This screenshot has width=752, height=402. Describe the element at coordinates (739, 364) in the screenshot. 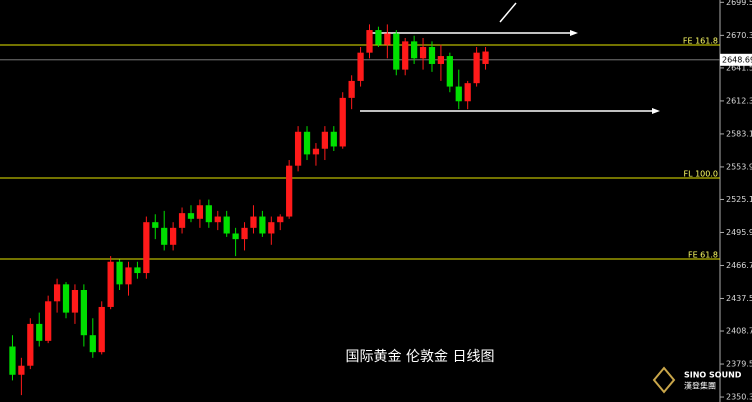

I see `y-tick-label: 2379.50` at that location.